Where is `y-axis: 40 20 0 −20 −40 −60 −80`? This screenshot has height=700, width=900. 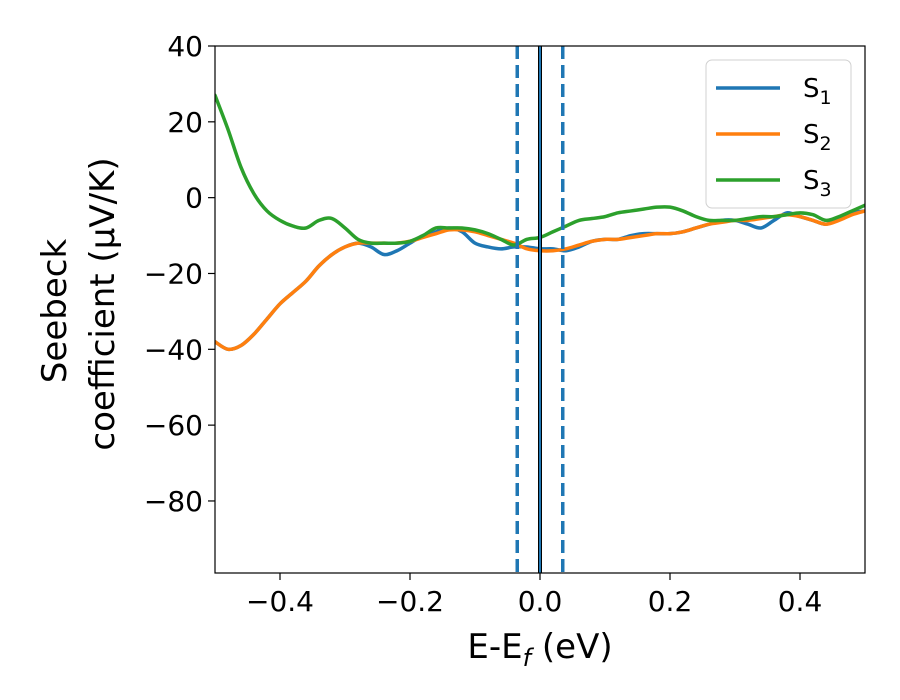 y-axis: 40 20 0 −20 −40 −60 −80 is located at coordinates (179, 274).